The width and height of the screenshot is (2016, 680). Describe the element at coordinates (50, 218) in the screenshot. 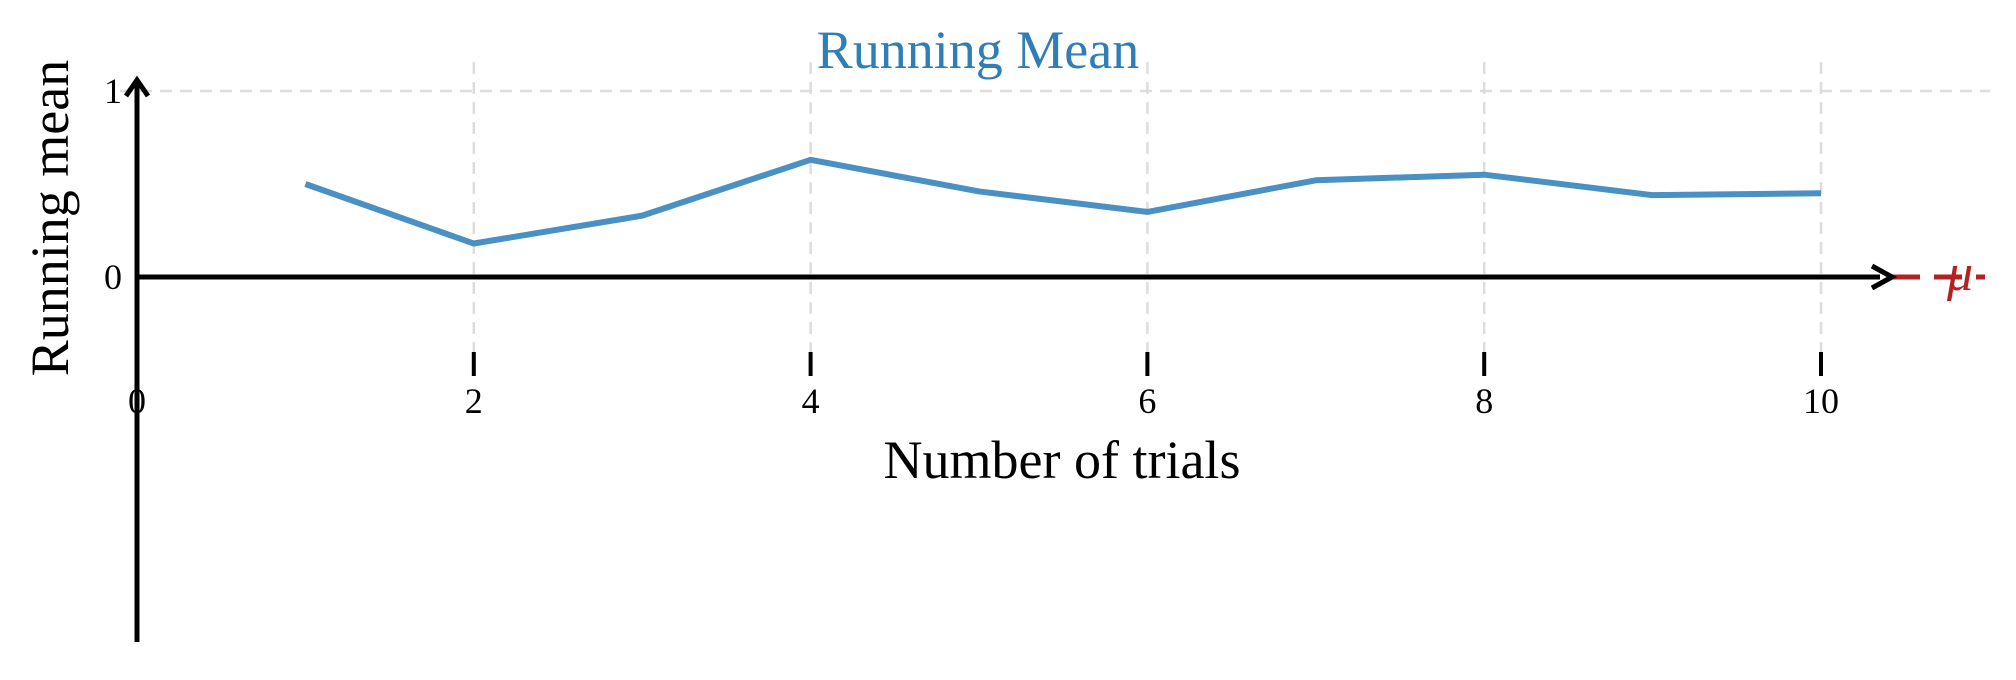

I see `y-axis-label: Running mean` at that location.